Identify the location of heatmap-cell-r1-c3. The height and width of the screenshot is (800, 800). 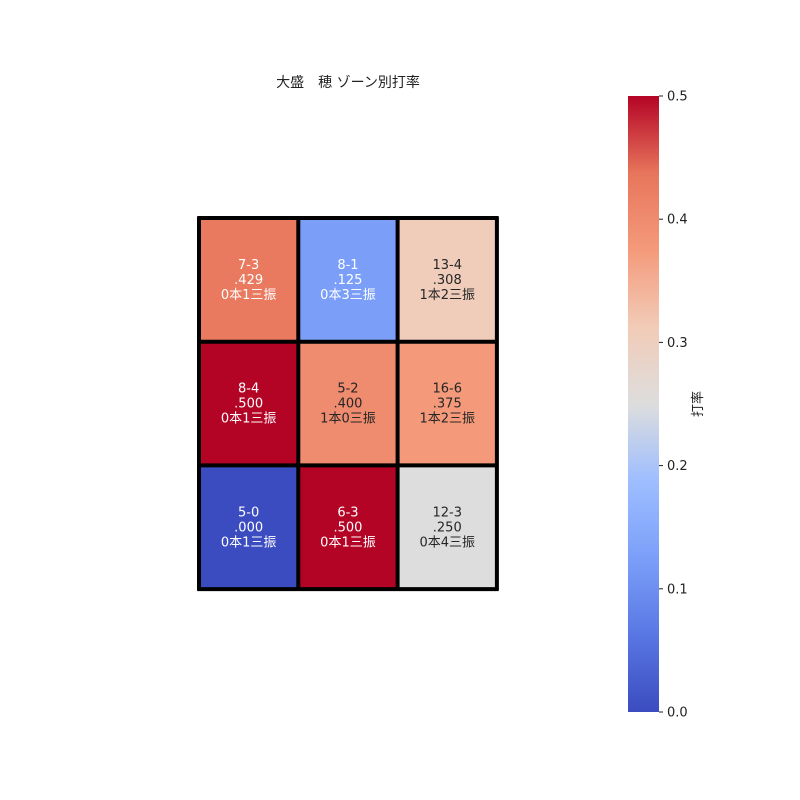
(447, 280).